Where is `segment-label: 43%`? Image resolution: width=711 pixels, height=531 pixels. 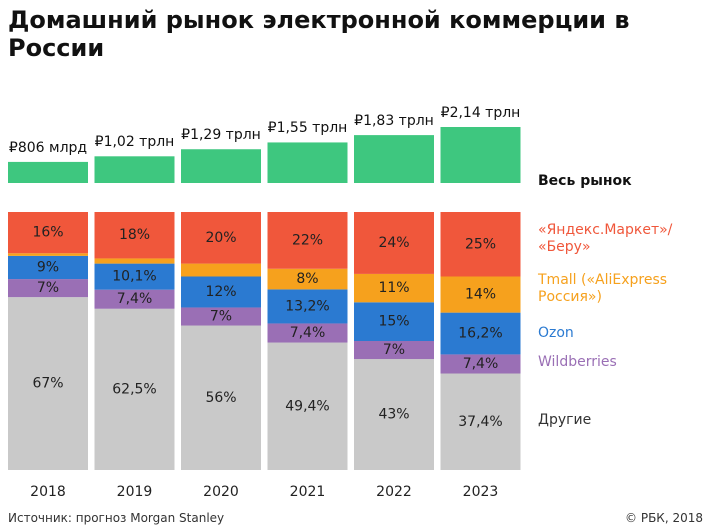 segment-label: 43% is located at coordinates (393, 415).